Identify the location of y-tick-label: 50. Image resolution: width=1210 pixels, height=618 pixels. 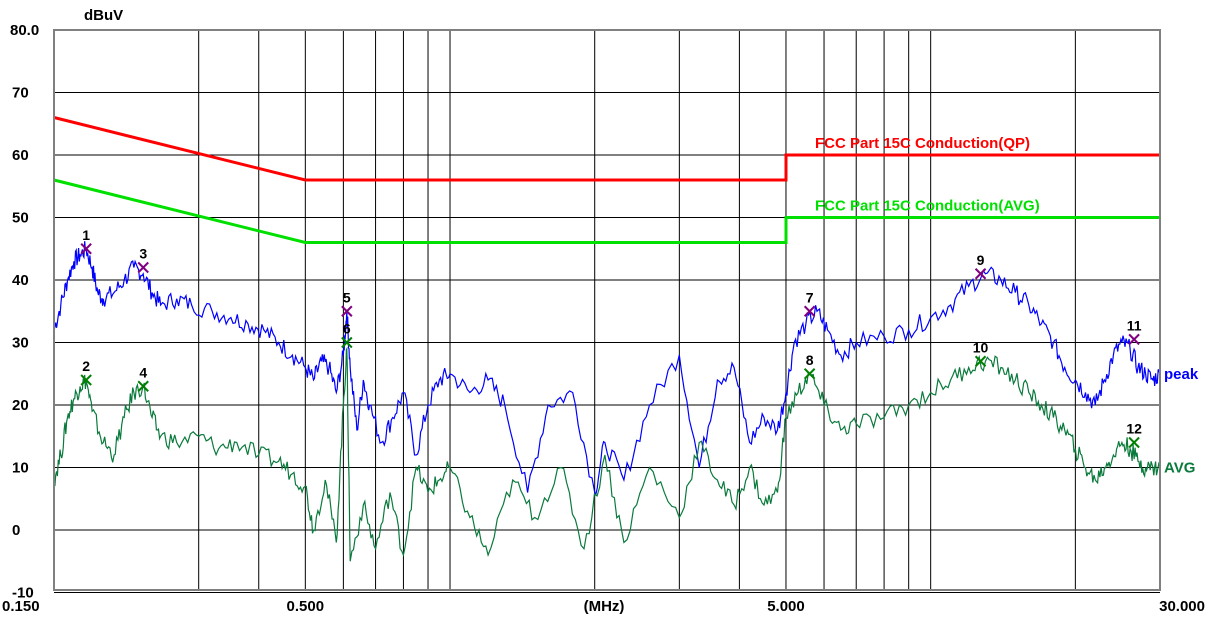
(20, 218).